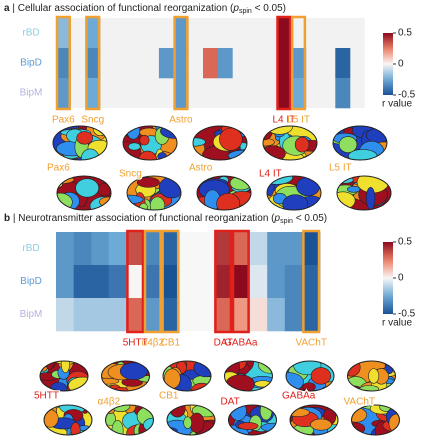  What do you see at coordinates (135, 343) in the screenshot?
I see `column-label: 5HTT` at bounding box center [135, 343].